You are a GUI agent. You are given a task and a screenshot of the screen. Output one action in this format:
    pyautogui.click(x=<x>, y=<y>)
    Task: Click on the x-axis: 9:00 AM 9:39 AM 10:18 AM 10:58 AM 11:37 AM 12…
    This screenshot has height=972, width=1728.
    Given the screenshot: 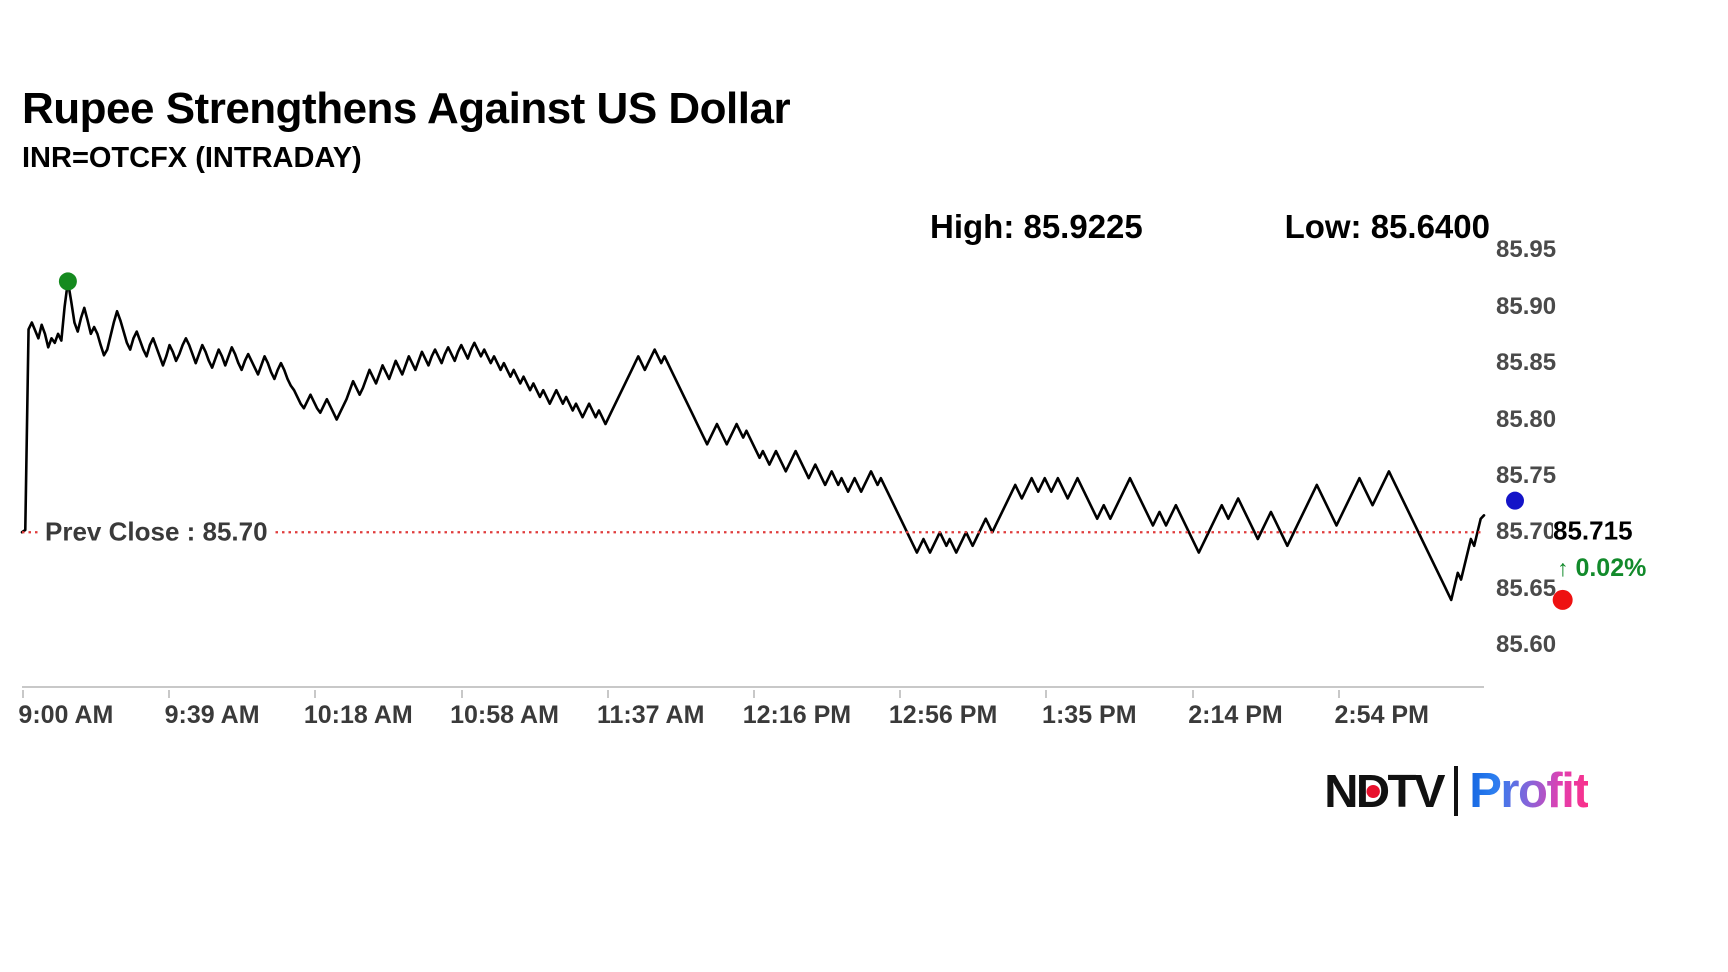 What is the action you would take?
    pyautogui.click(x=864, y=715)
    